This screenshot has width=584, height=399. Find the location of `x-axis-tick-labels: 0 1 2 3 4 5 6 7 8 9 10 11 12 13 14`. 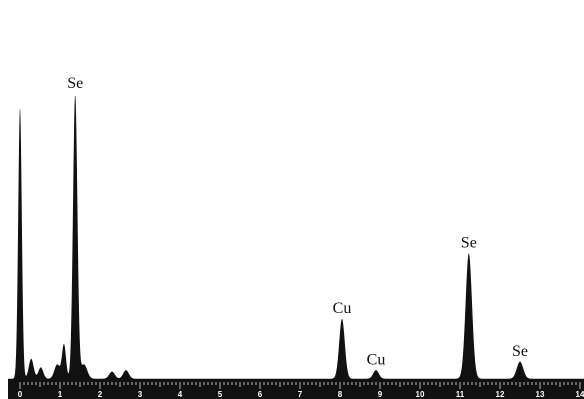

x-axis-tick-labels: 0 1 2 3 4 5 6 7 8 9 10 11 12 13 14 is located at coordinates (301, 394).